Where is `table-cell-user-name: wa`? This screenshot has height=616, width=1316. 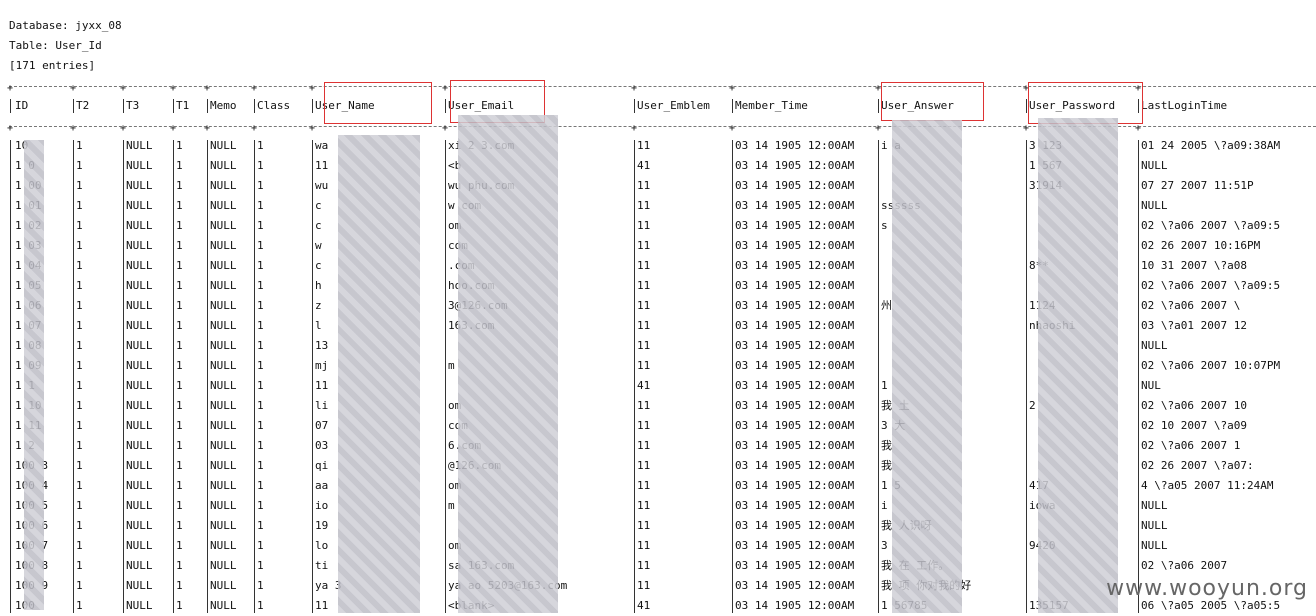
table-cell-user-name: wa is located at coordinates (322, 145).